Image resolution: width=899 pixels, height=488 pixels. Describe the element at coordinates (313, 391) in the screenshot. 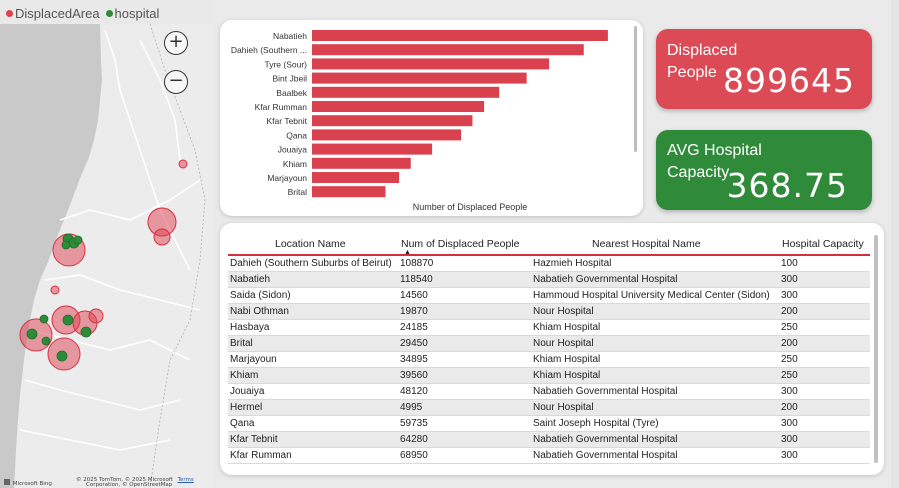

I see `cell-location-name: Jouaiya` at that location.